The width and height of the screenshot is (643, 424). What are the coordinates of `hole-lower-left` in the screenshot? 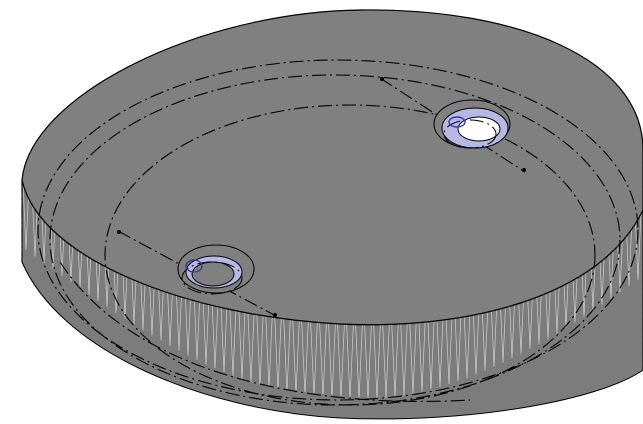 It's located at (197, 273).